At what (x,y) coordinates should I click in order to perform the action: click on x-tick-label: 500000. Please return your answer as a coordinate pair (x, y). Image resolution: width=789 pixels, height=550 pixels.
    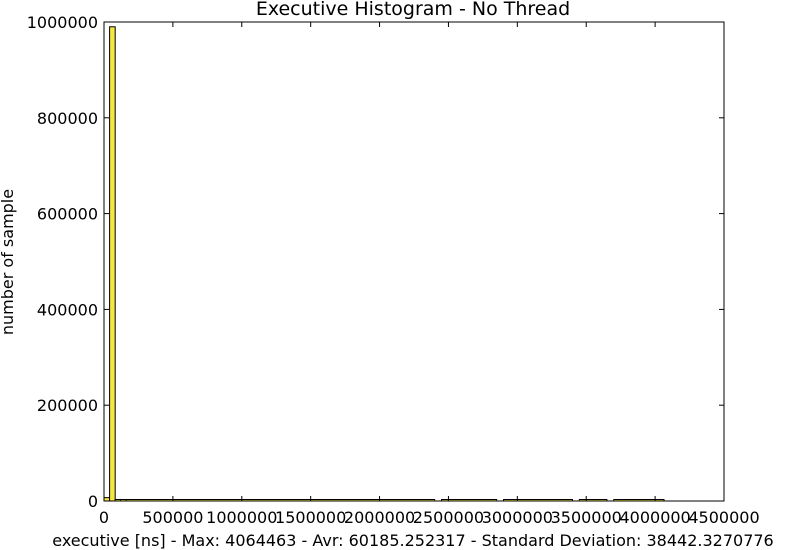
    Looking at the image, I should click on (172, 517).